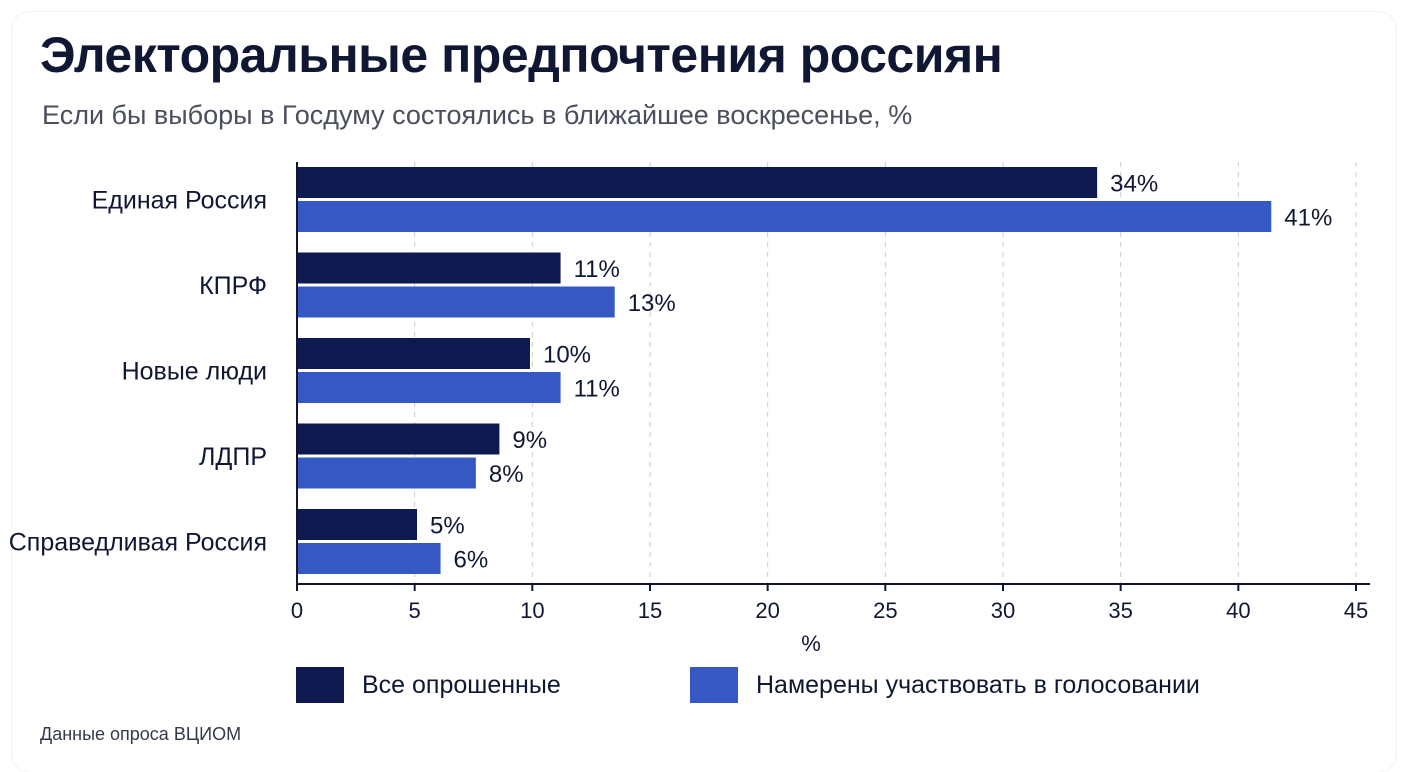  What do you see at coordinates (506, 474) in the screenshot?
I see `value-label-1-3: 8%` at bounding box center [506, 474].